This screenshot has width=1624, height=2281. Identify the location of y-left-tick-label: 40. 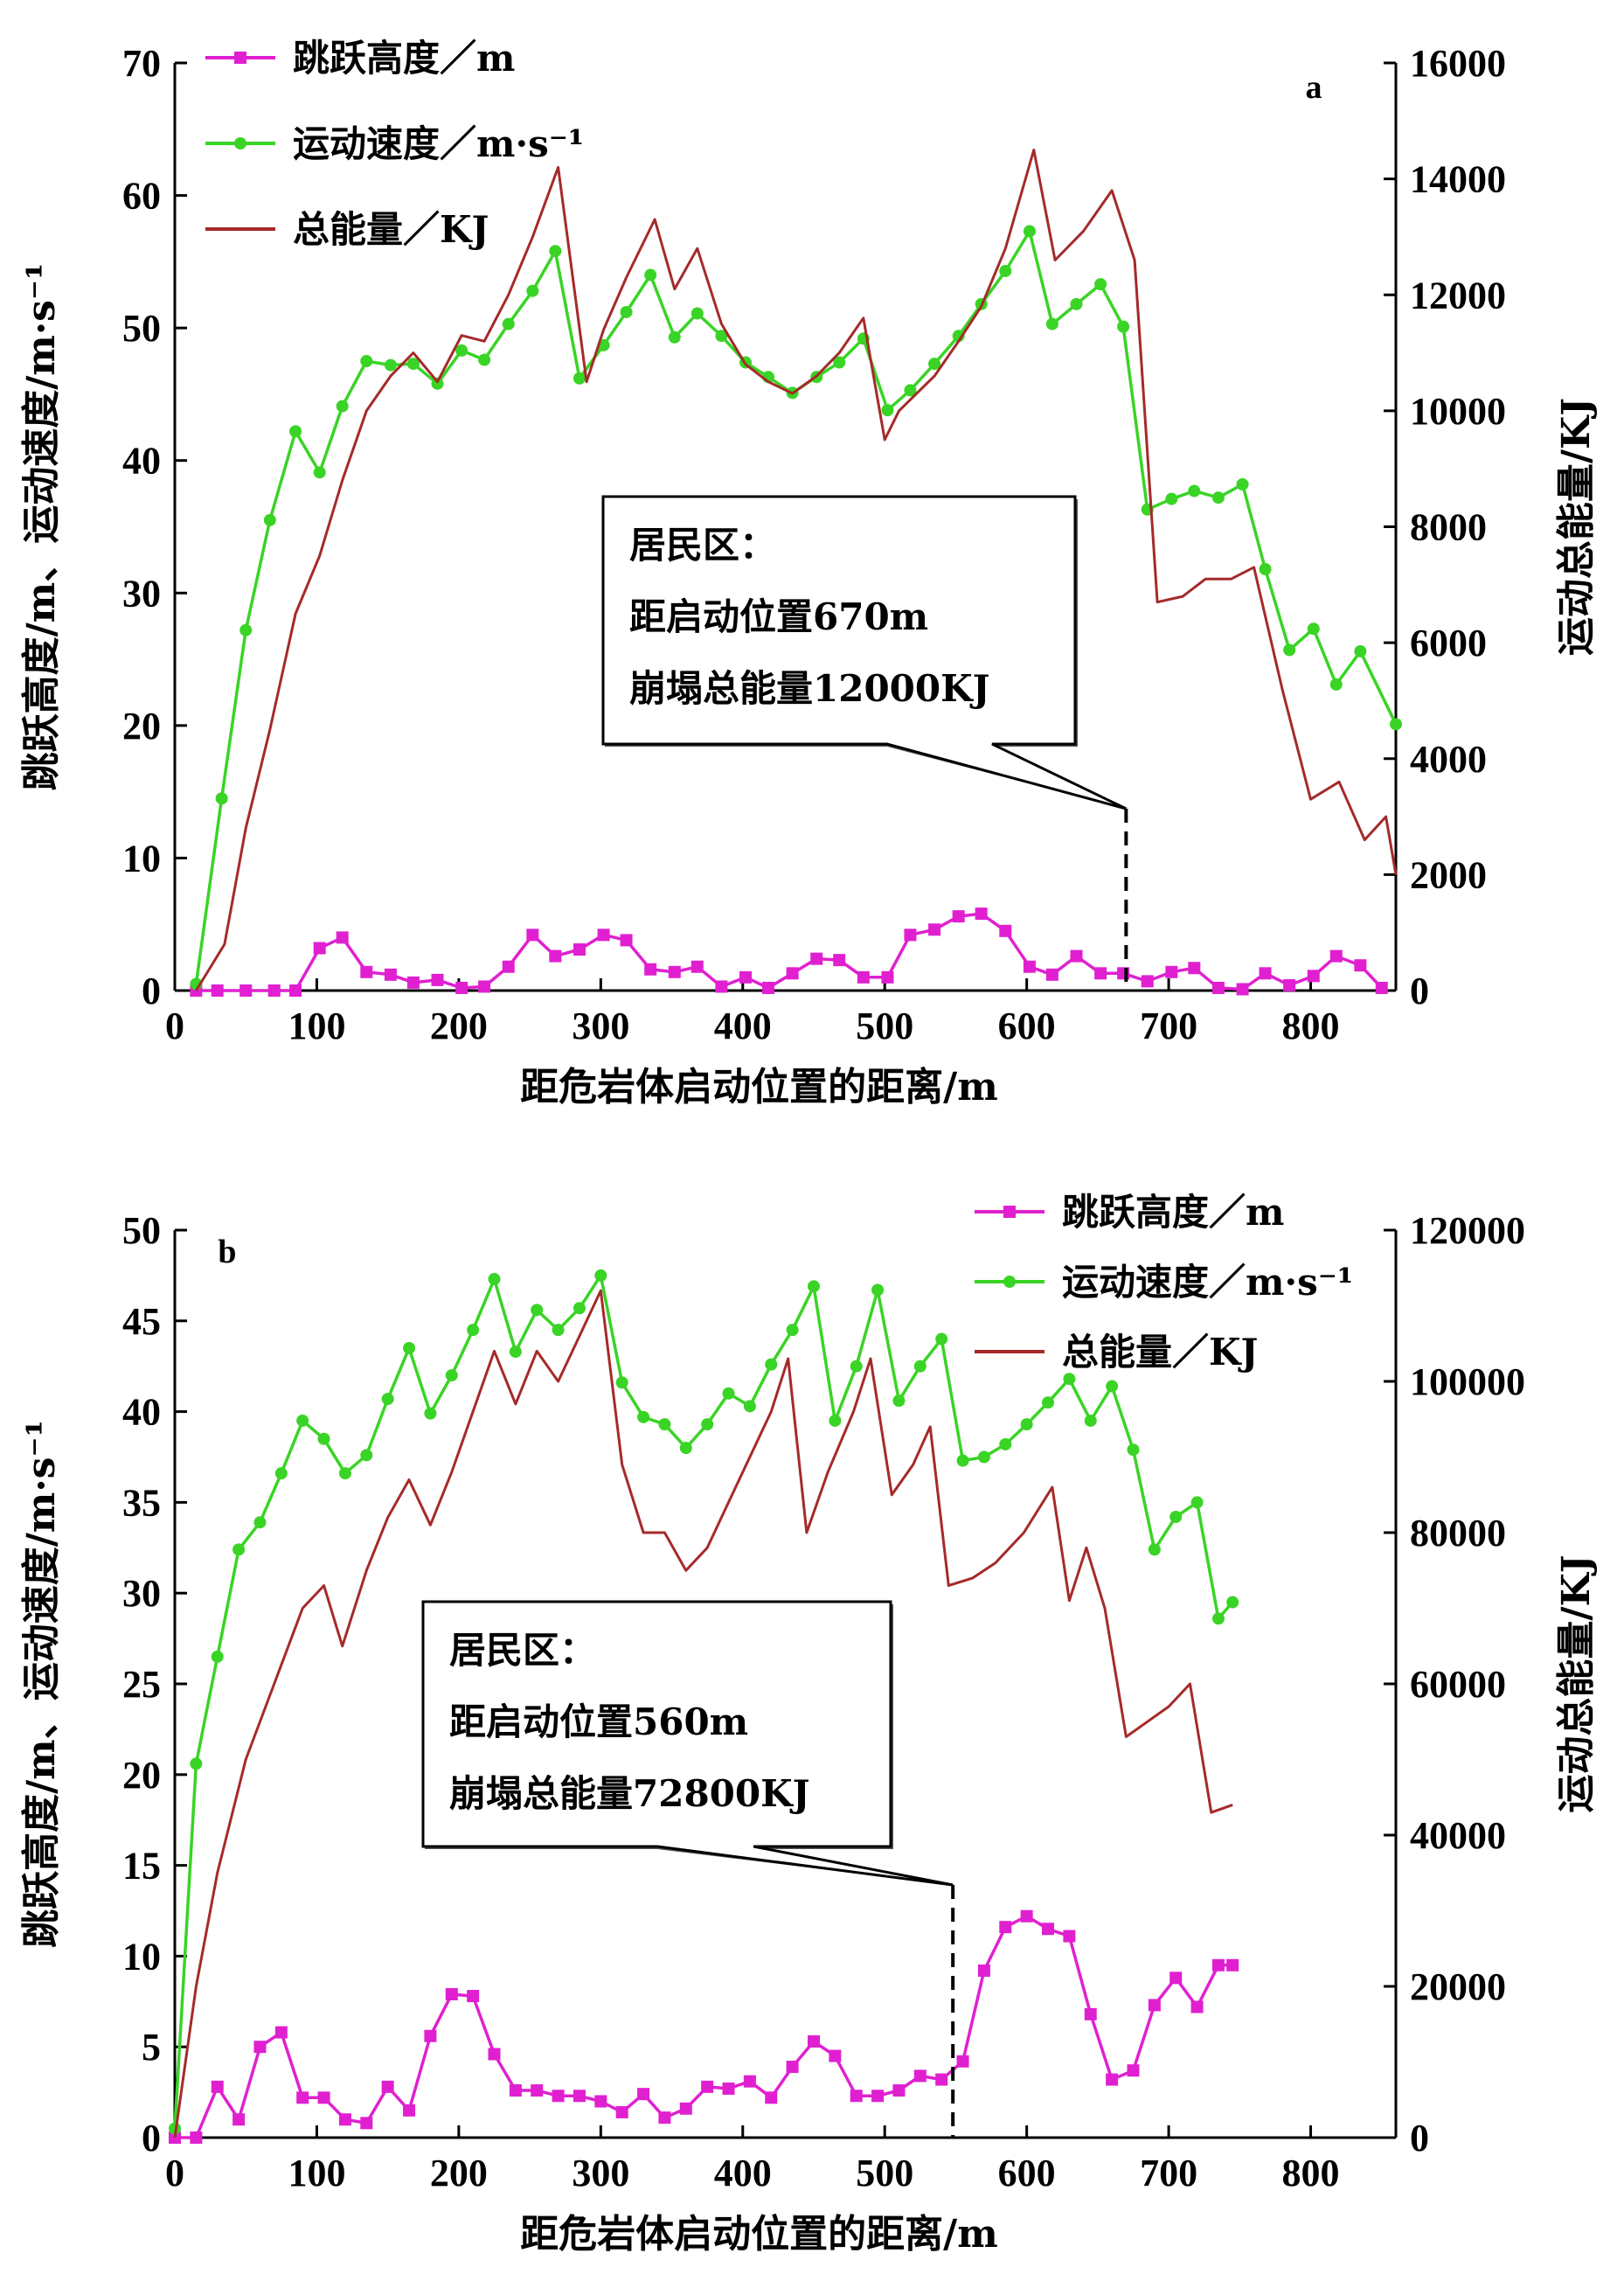
(141, 461).